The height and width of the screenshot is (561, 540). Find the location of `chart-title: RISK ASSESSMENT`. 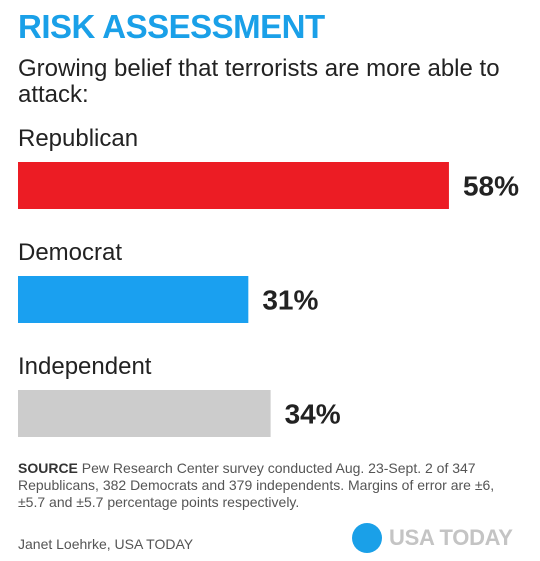

chart-title: RISK ASSESSMENT is located at coordinates (171, 26).